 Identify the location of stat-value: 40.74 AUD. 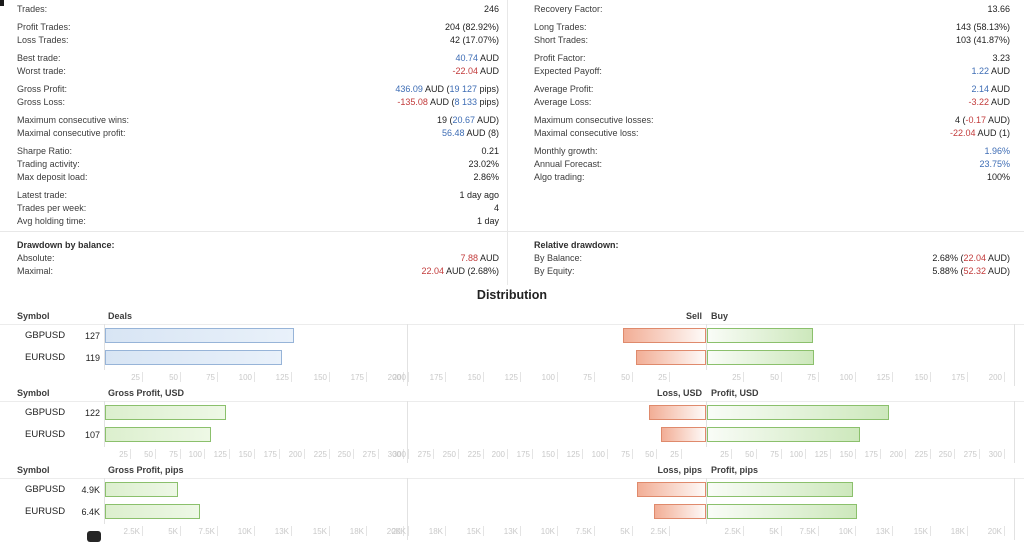
(477, 58).